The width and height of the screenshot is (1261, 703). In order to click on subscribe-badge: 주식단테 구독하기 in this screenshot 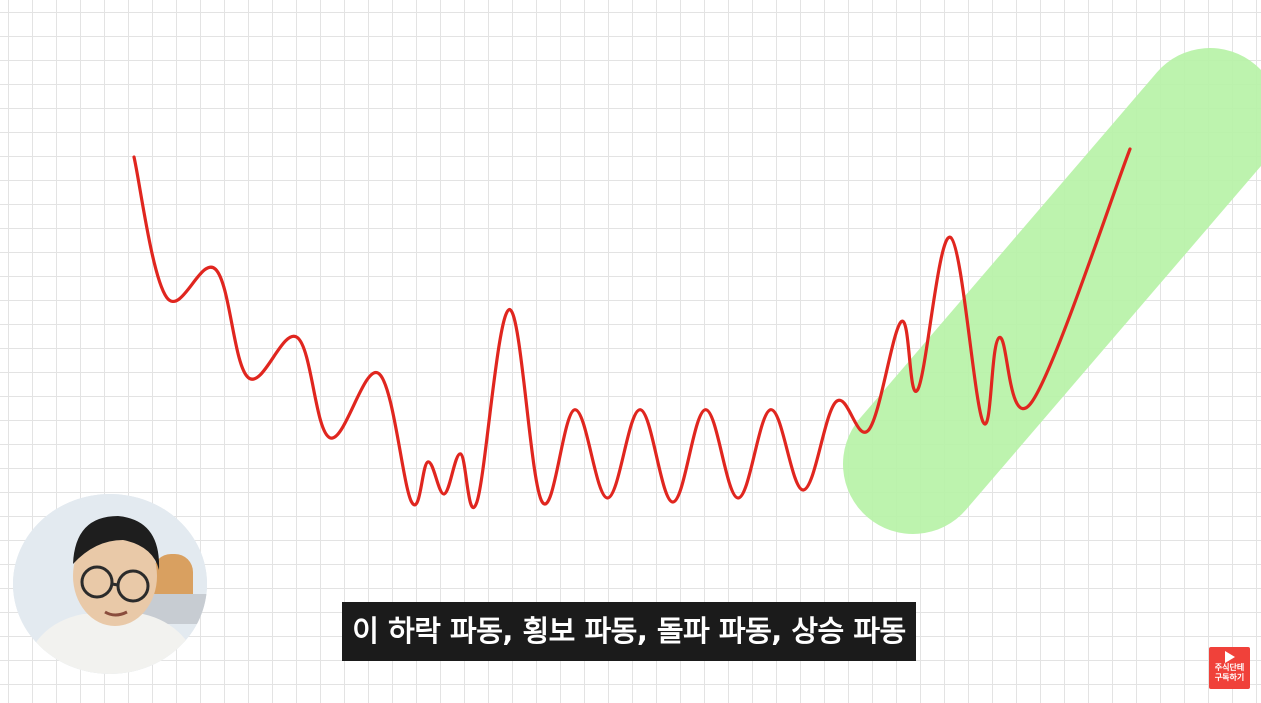, I will do `click(1229, 668)`.